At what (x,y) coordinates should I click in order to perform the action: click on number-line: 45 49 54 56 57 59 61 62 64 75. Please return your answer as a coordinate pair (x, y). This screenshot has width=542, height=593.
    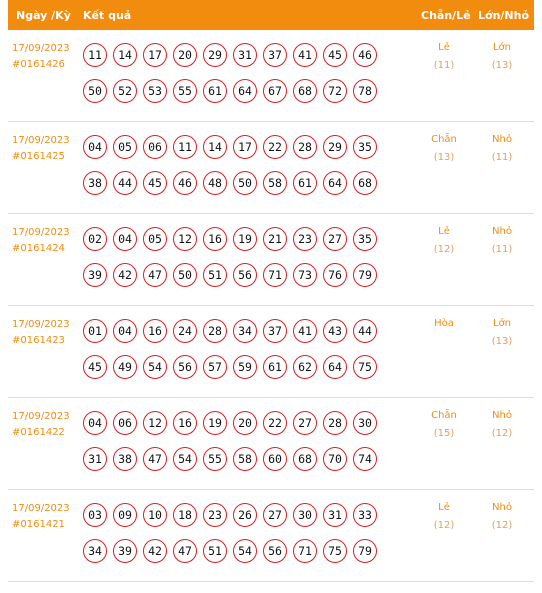
    Looking at the image, I should click on (238, 367).